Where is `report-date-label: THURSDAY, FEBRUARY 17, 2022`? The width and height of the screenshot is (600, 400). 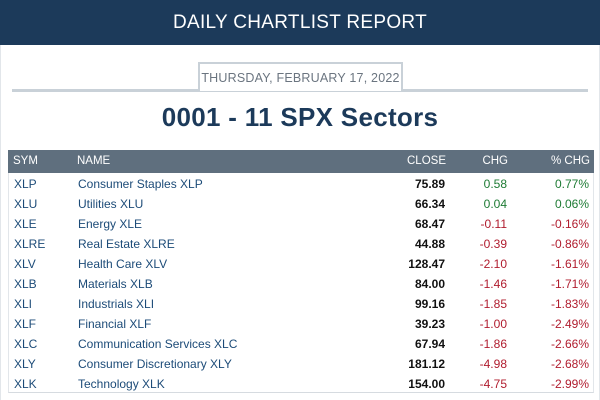
report-date-label: THURSDAY, FEBRUARY 17, 2022 is located at coordinates (300, 77).